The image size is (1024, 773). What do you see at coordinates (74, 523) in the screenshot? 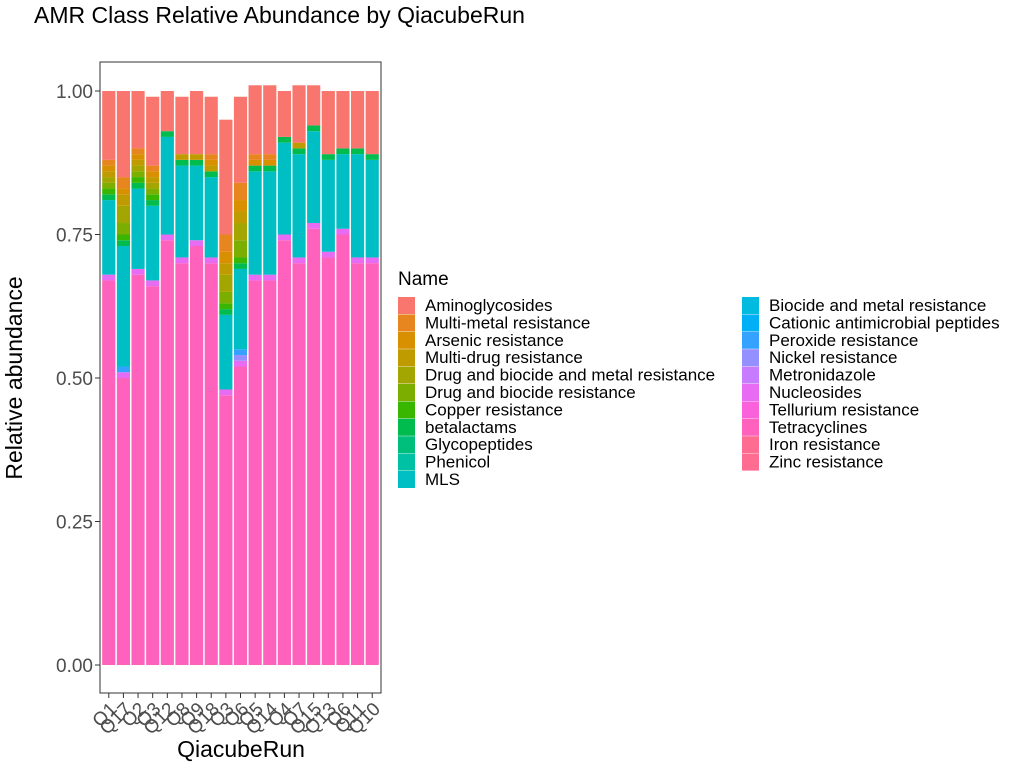
I see `y-tick-label: 0.25` at bounding box center [74, 523].